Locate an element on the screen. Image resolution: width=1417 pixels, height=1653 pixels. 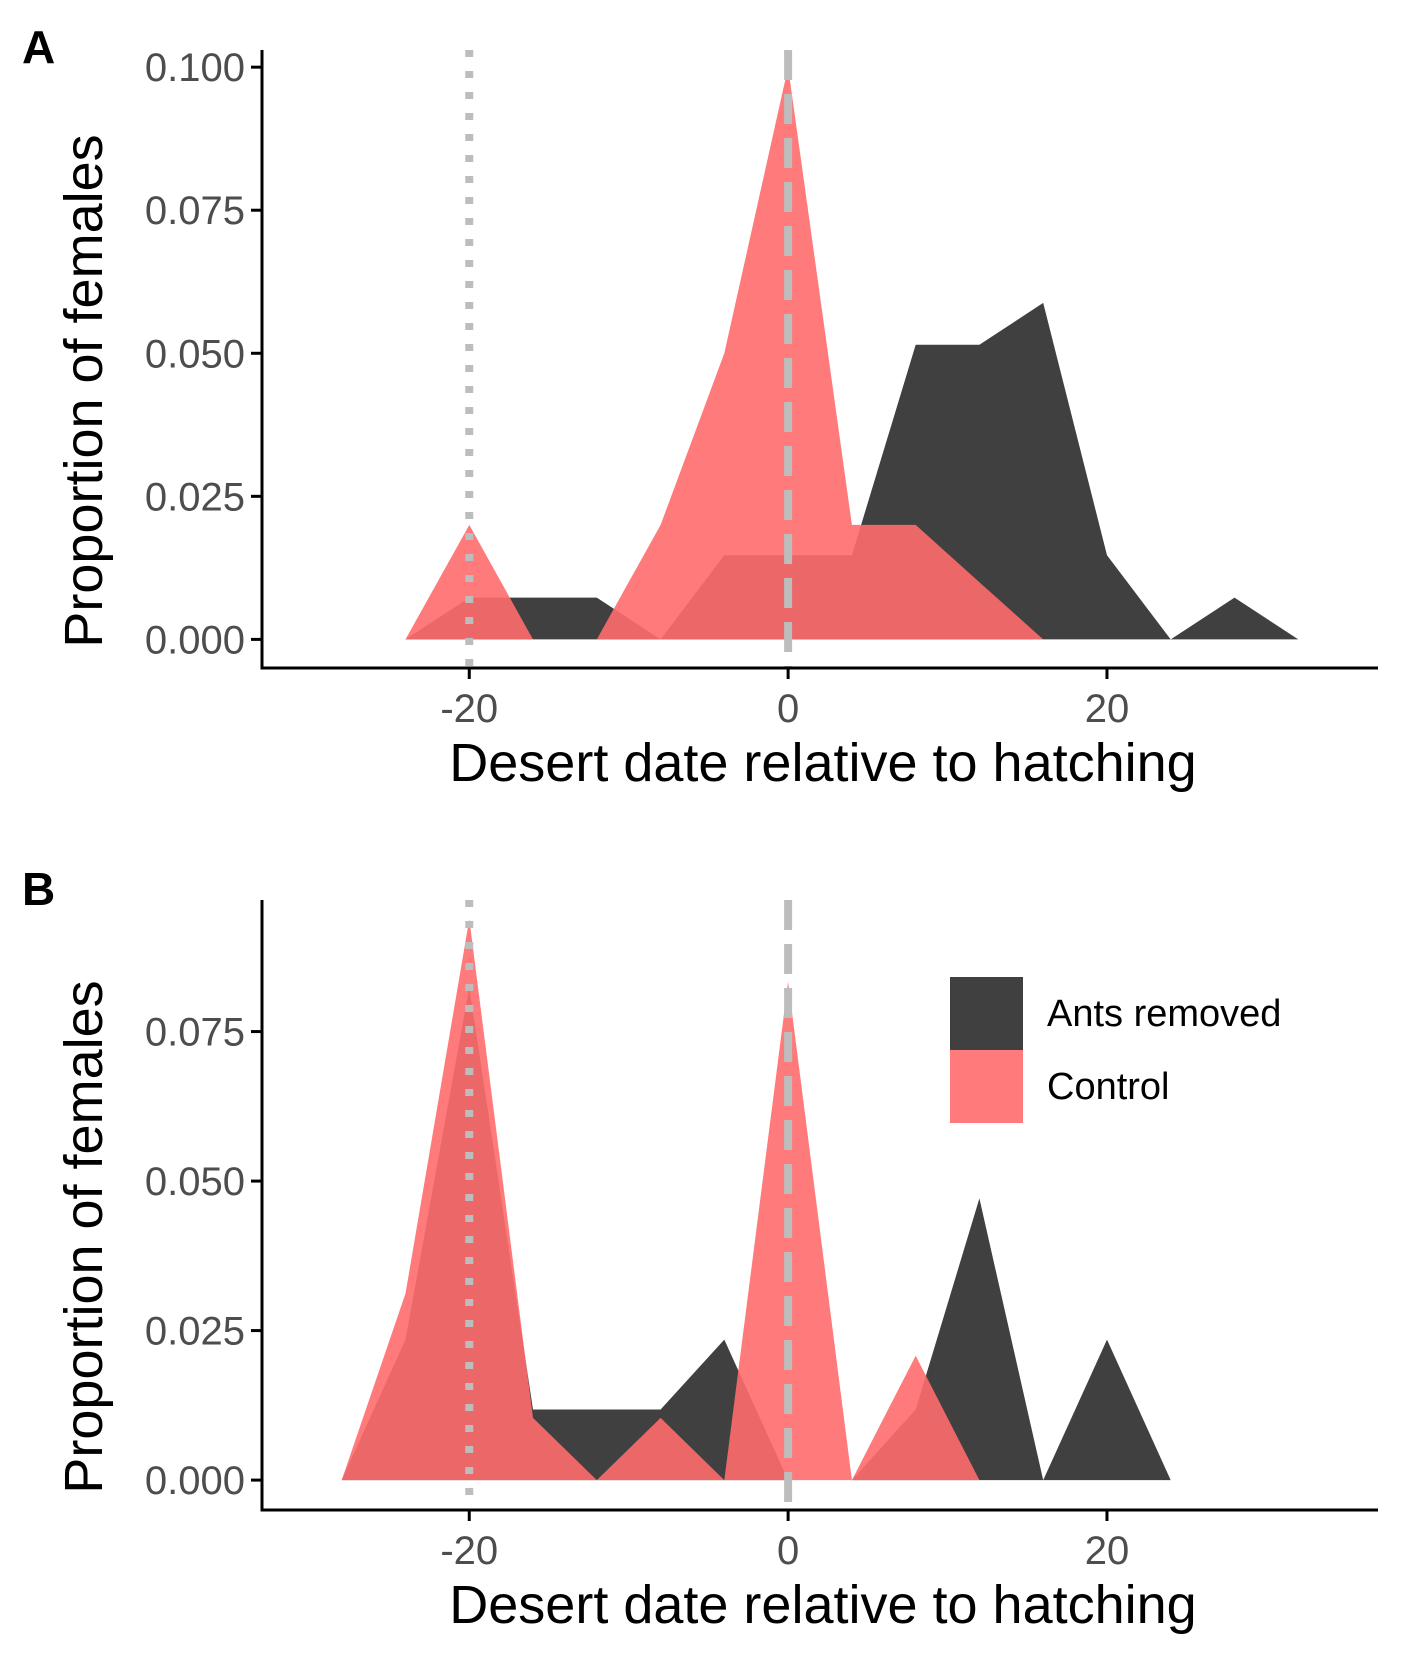
legend-swatch-control is located at coordinates (986, 1086).